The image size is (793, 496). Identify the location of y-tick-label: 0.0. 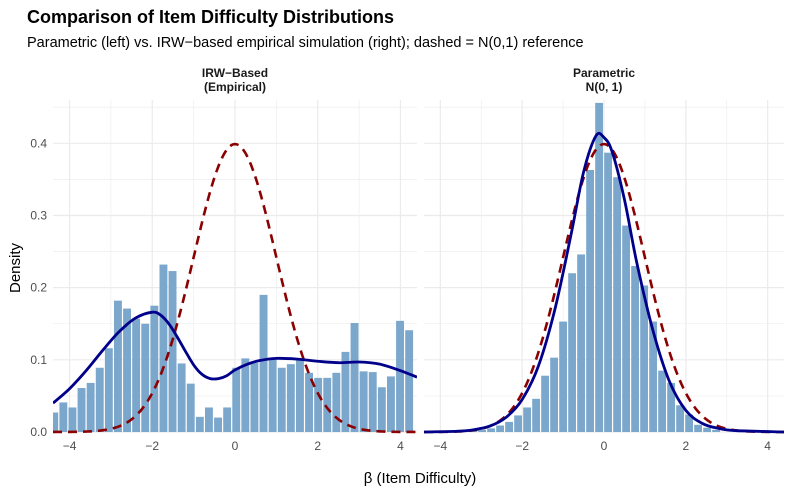
(38, 432).